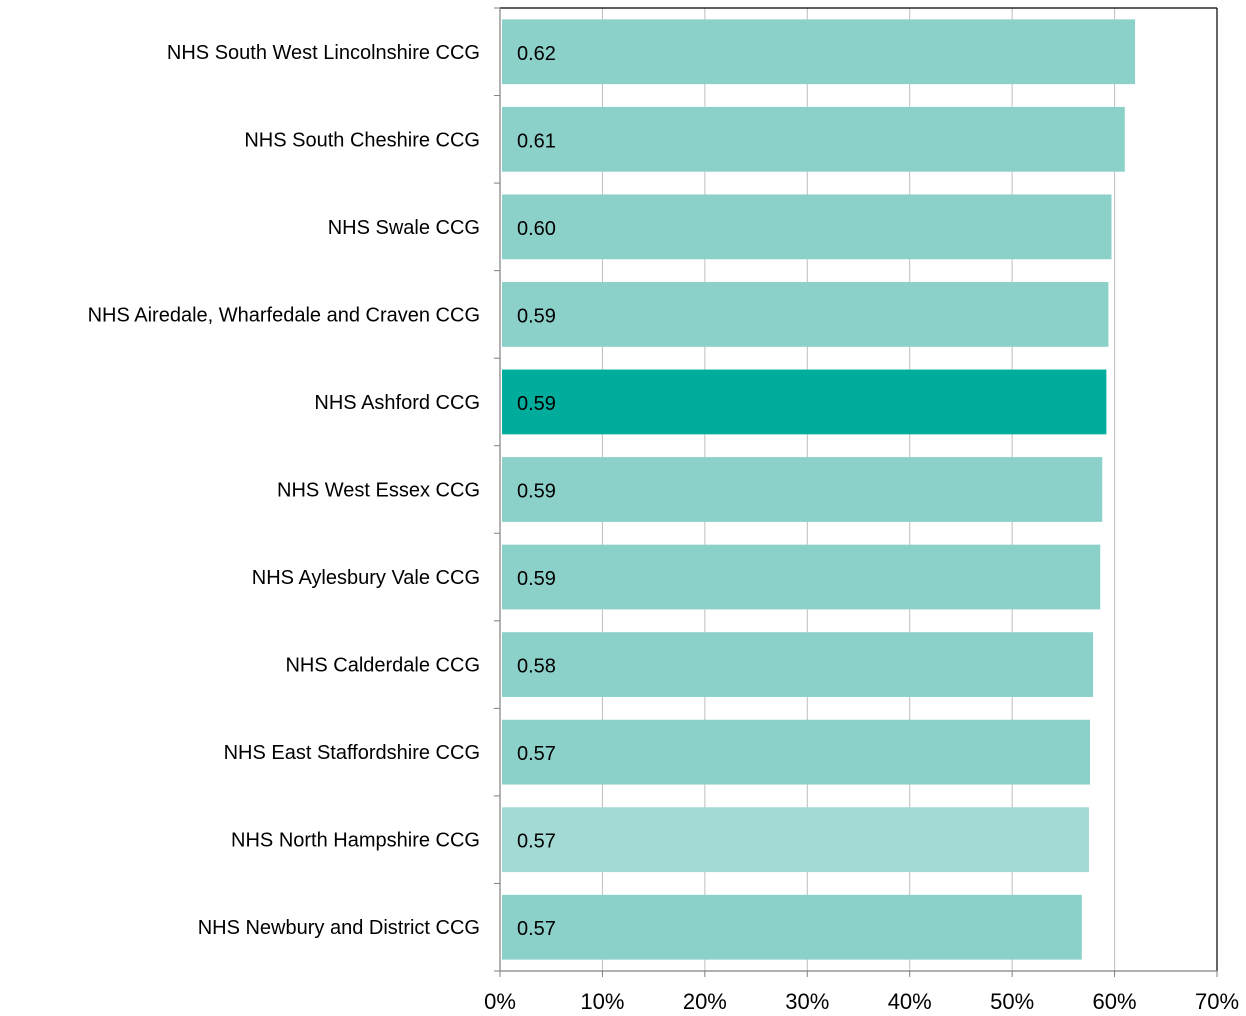  What do you see at coordinates (382, 666) in the screenshot?
I see `category-label: NHS Calderdale CCG` at bounding box center [382, 666].